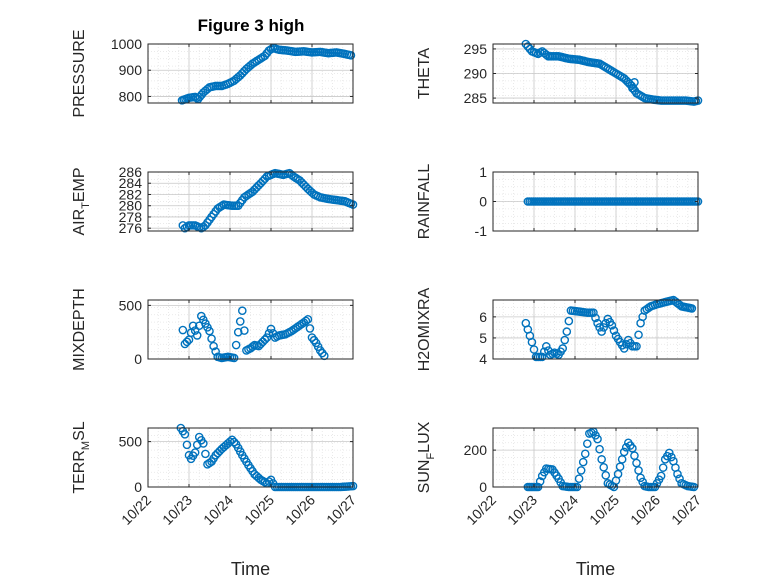  What do you see at coordinates (476, 98) in the screenshot?
I see `y-tick-label: 285` at bounding box center [476, 98].